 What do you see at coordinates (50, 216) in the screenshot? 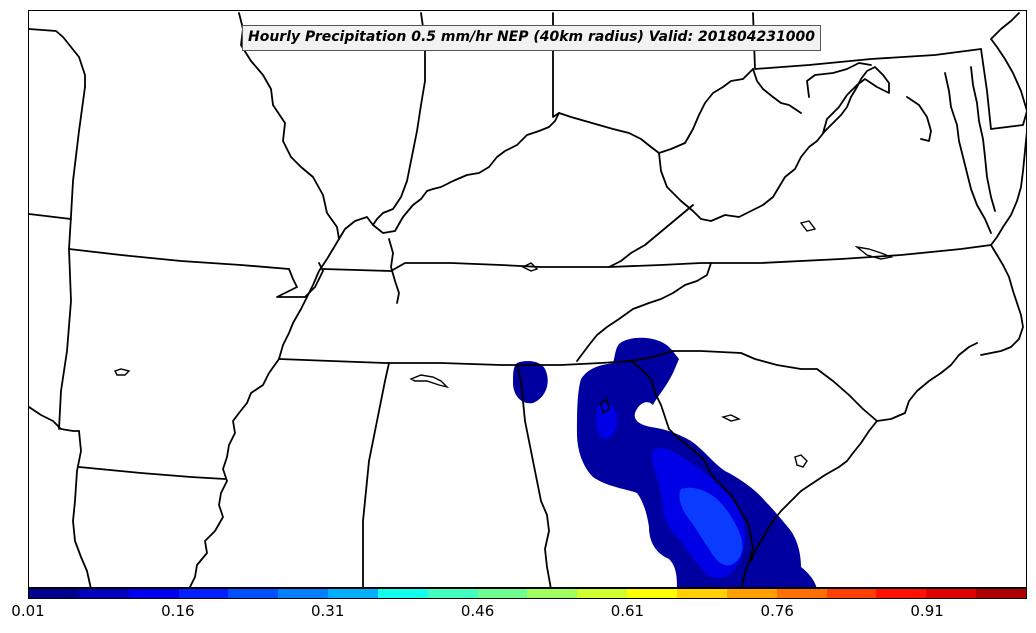
I see `border-kansas-oklahoma` at bounding box center [50, 216].